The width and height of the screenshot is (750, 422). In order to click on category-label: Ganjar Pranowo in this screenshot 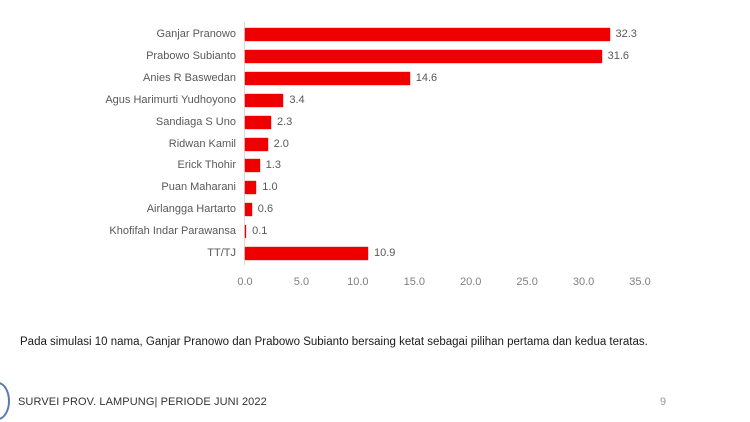, I will do `click(196, 34)`.